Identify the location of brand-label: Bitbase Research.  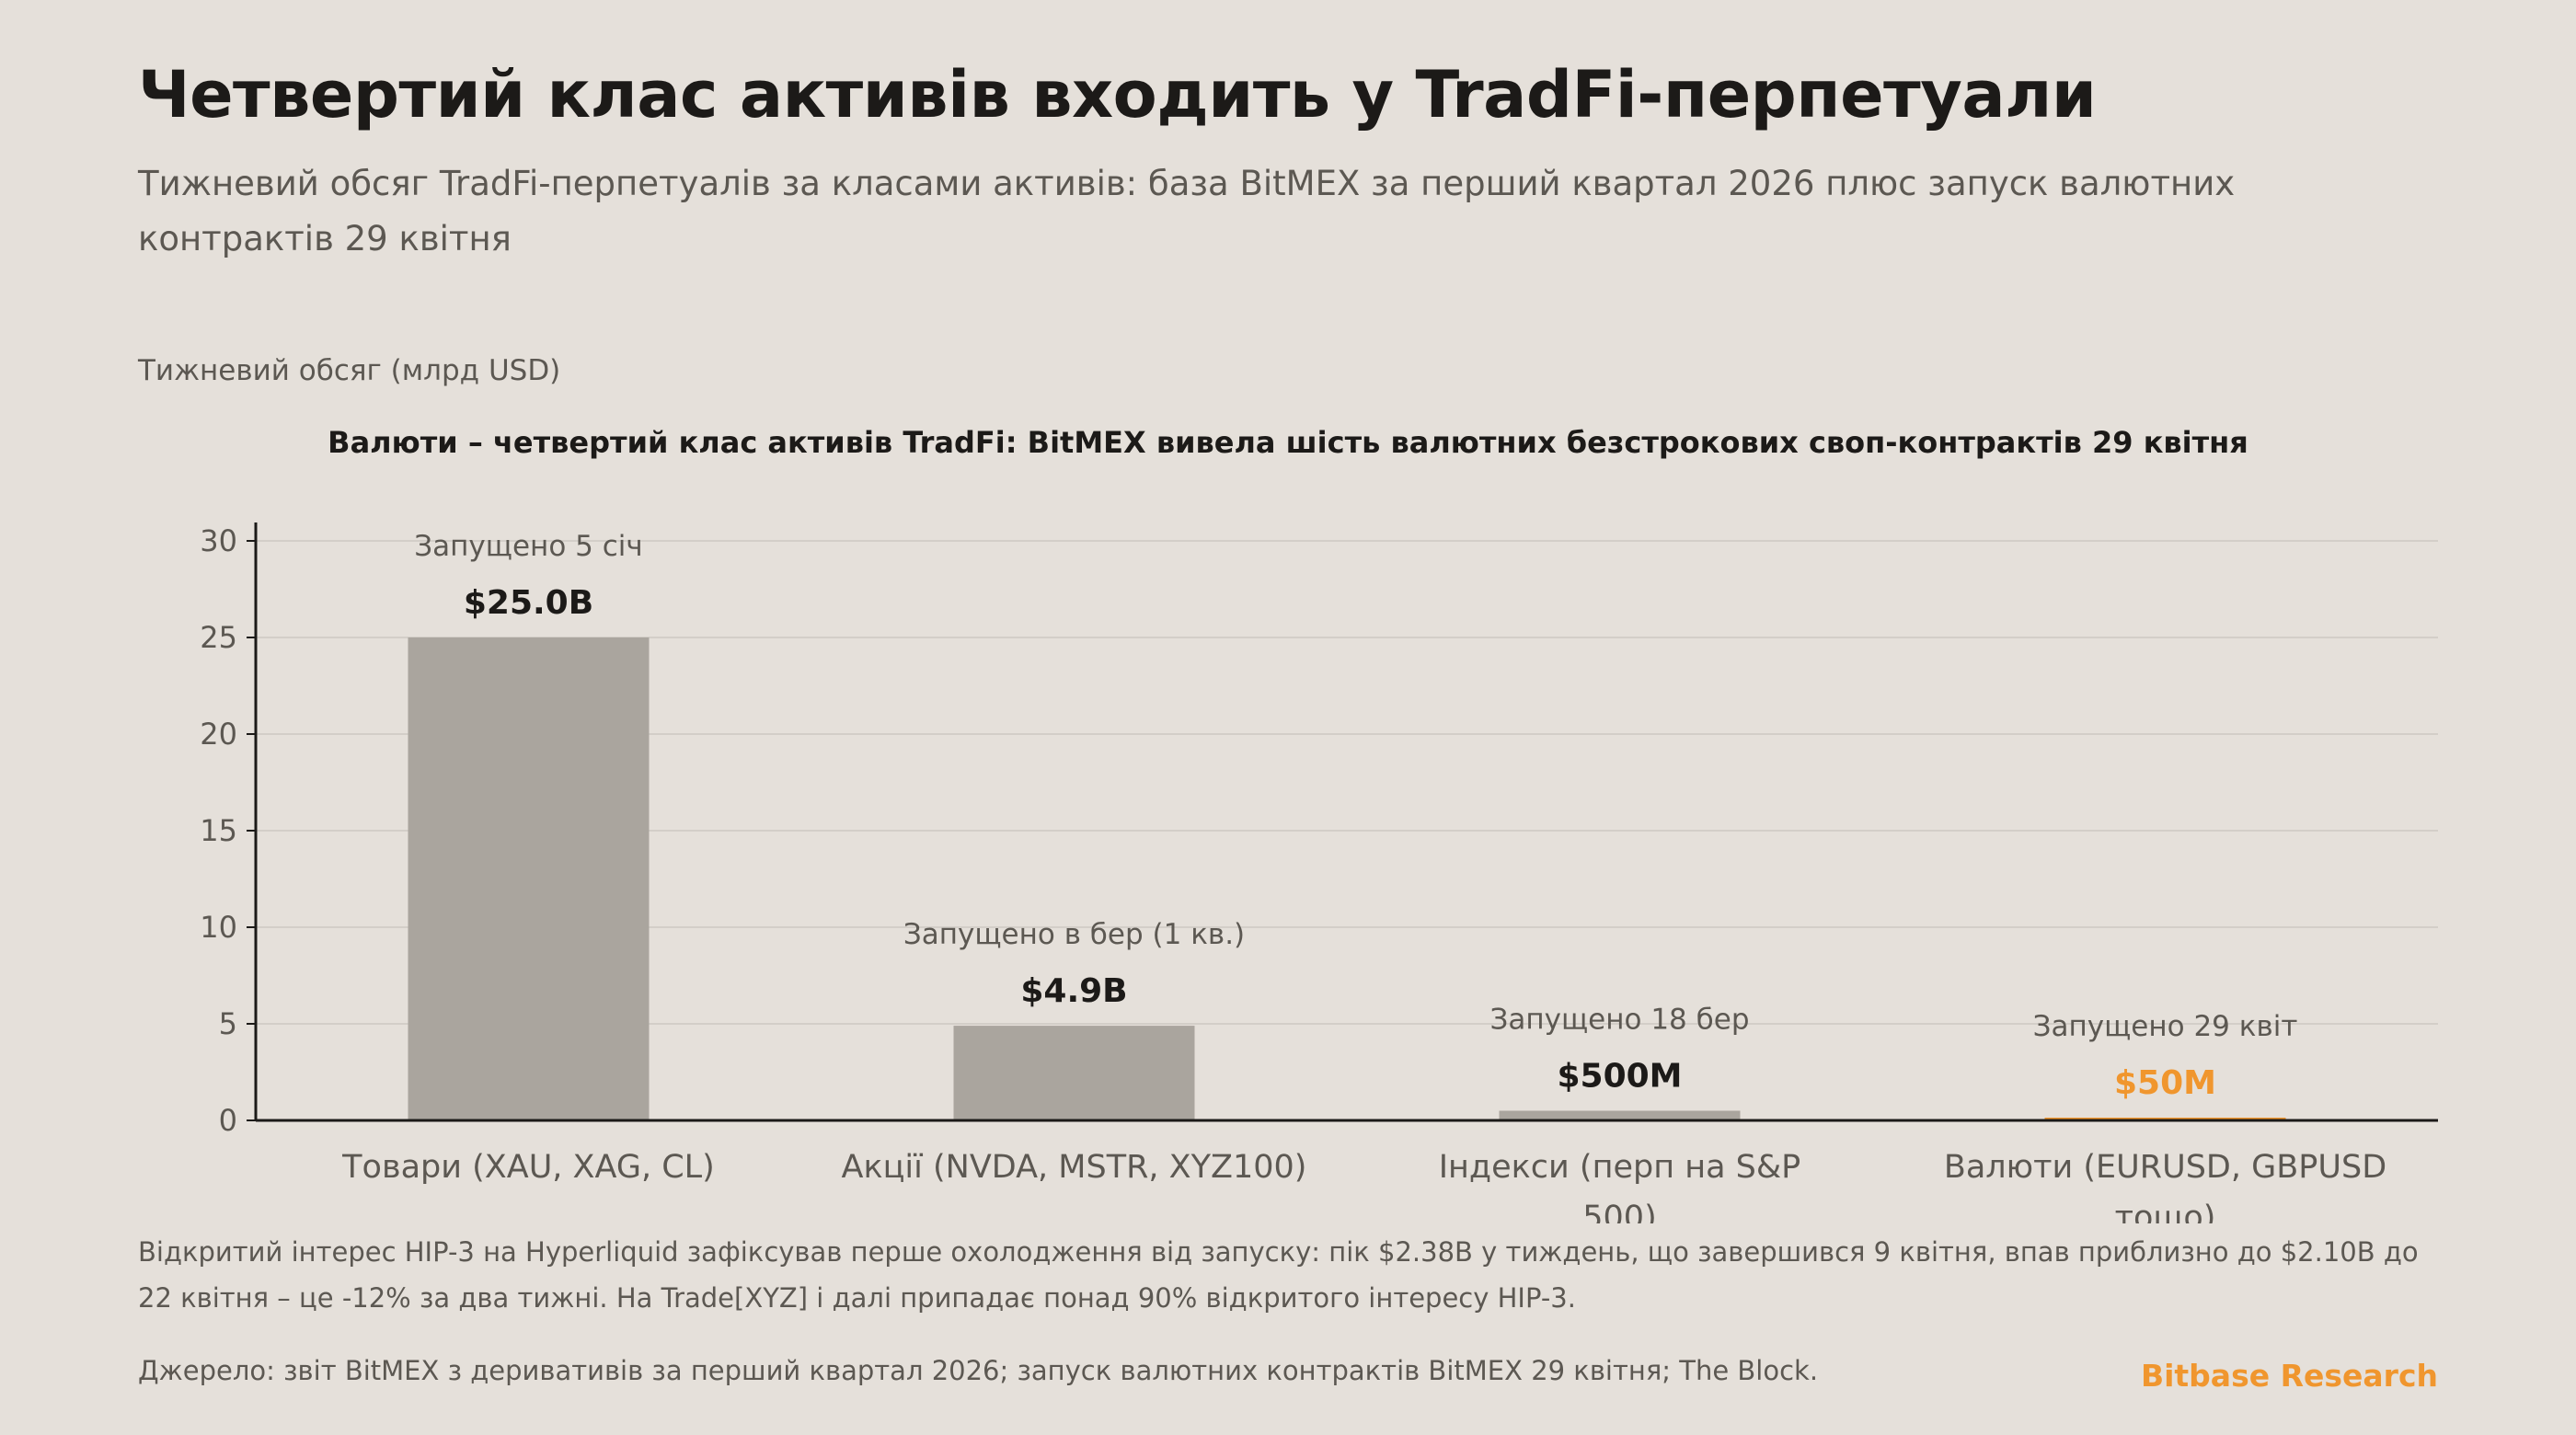
(2289, 1376).